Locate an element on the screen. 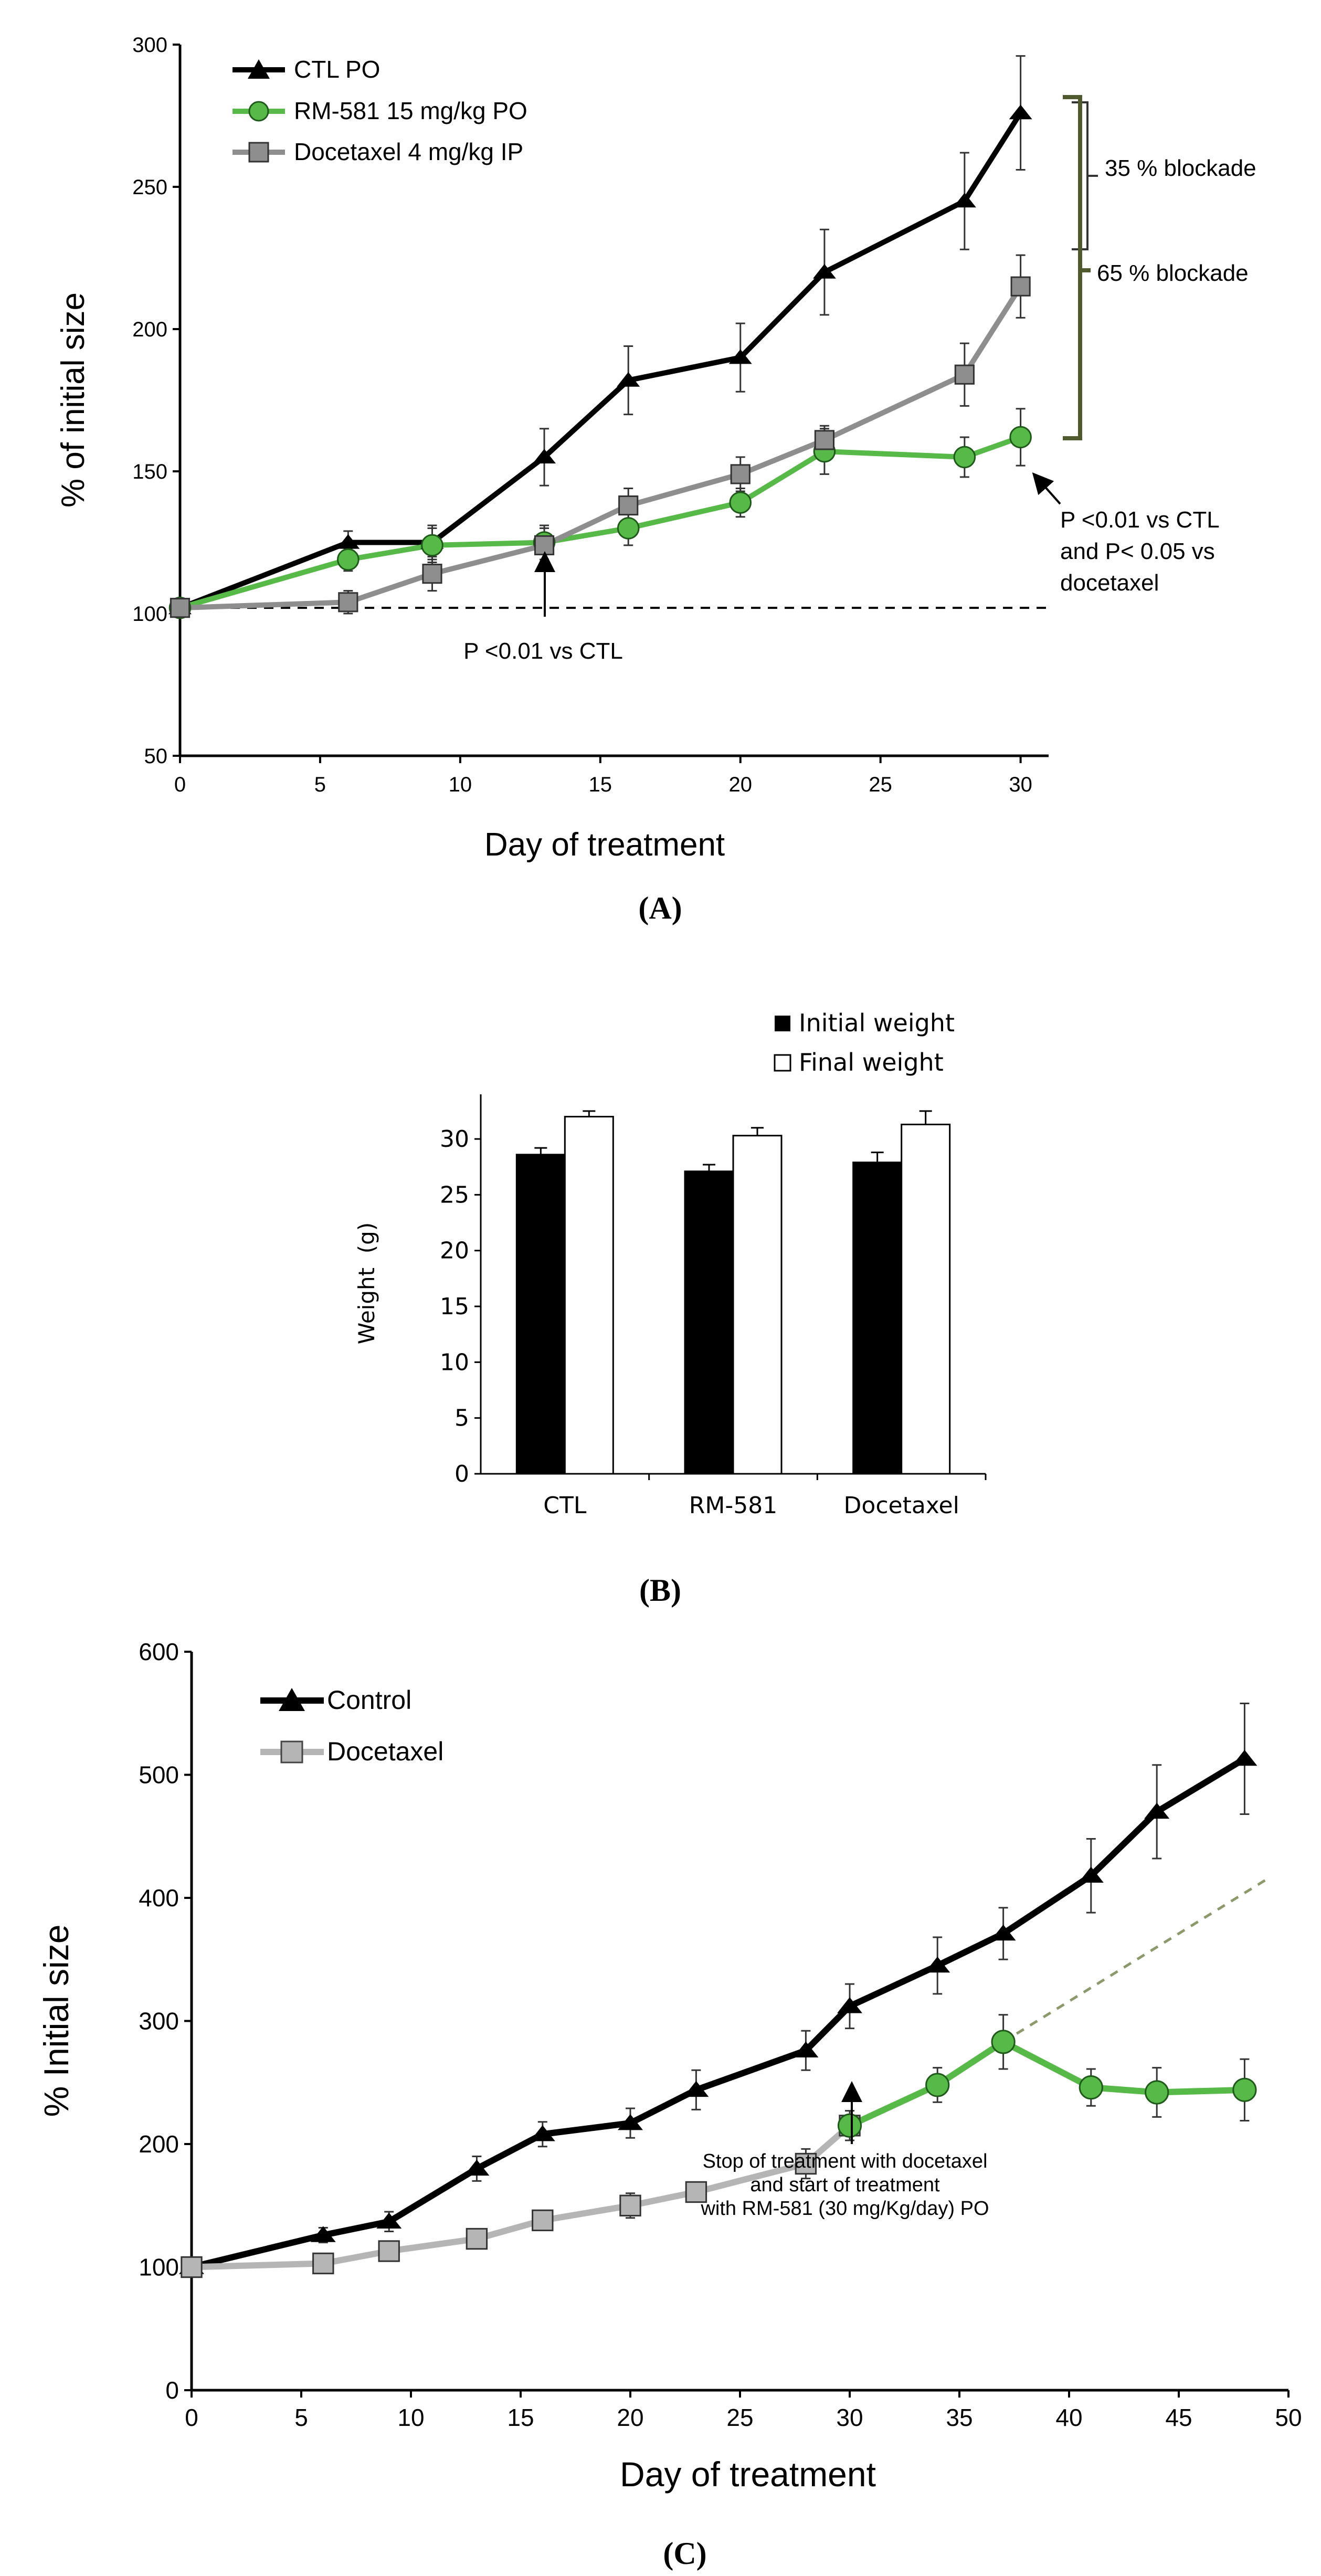 Image resolution: width=1321 pixels, height=2576 pixels. y-tick-label: 500 is located at coordinates (159, 1775).